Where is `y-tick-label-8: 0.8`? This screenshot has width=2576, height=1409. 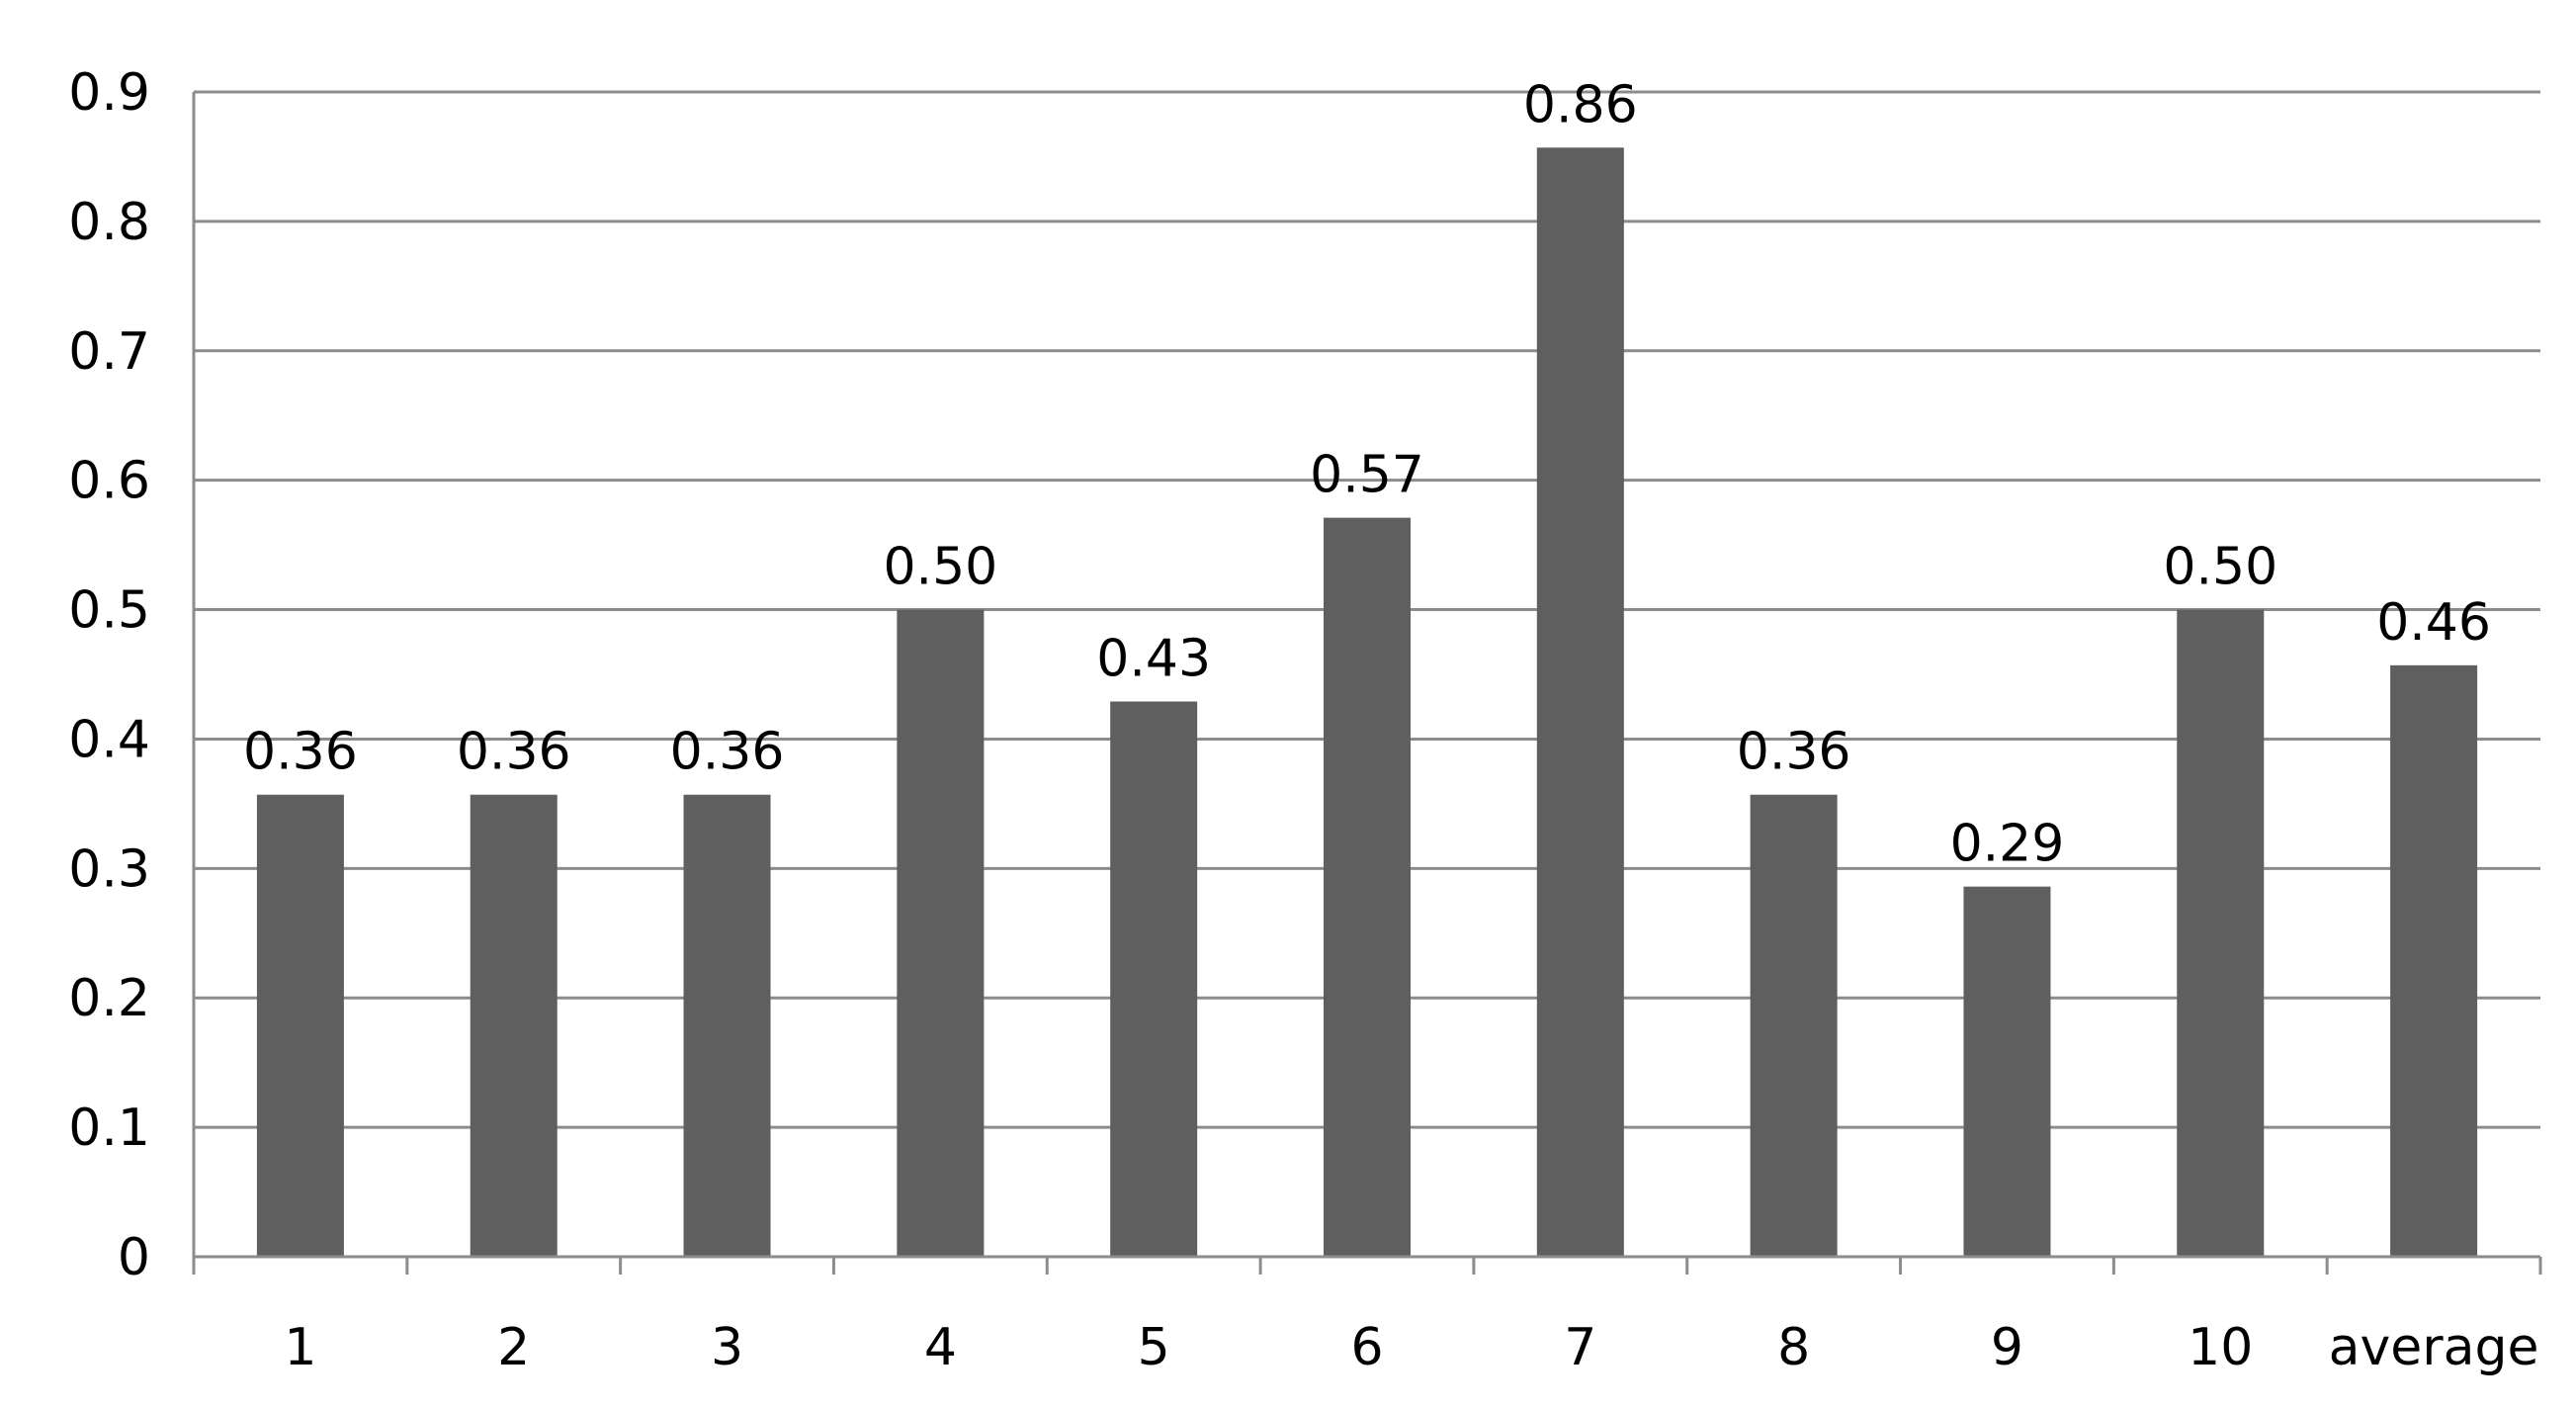
y-tick-label-8: 0.8 is located at coordinates (109, 222).